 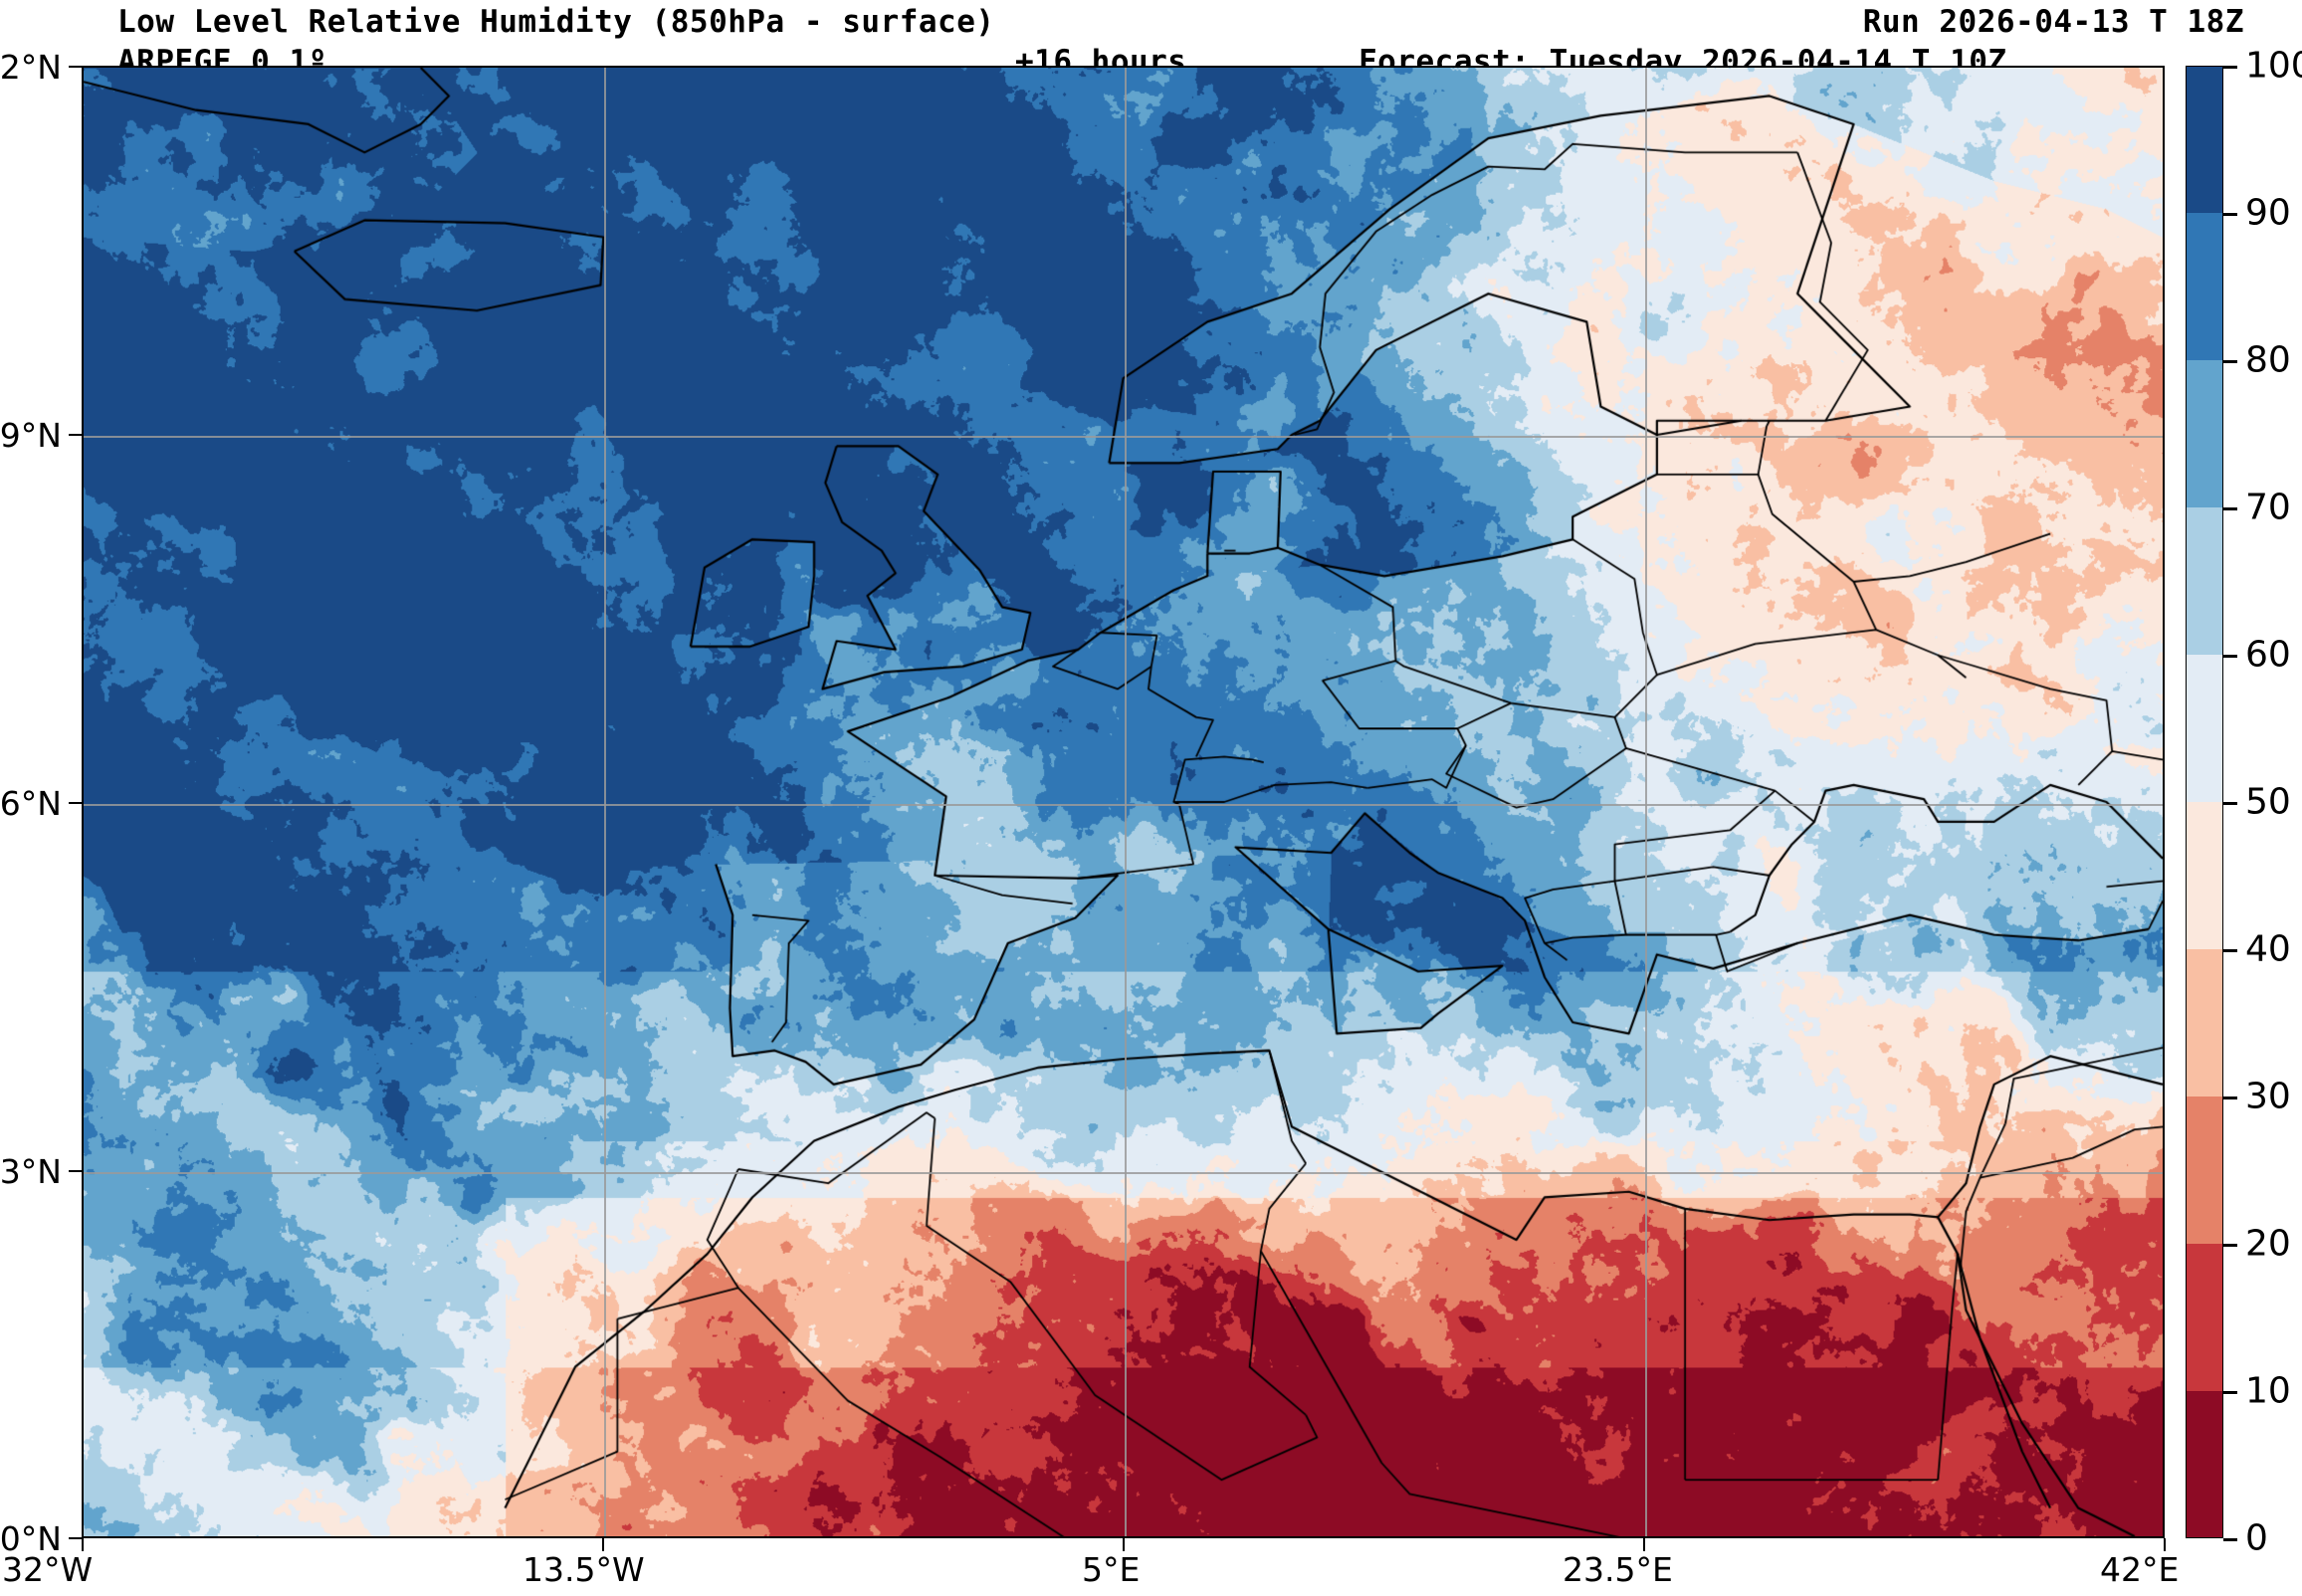 I want to click on ytick-label-46N: 46°N, so click(x=31, y=803).